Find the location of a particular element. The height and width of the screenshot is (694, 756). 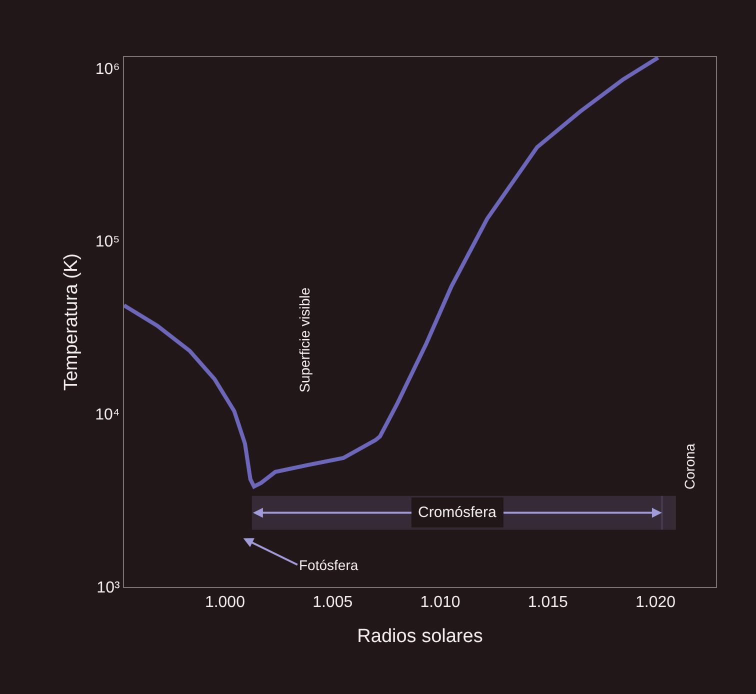

y-tick-label: 10⁶ is located at coordinates (107, 69).